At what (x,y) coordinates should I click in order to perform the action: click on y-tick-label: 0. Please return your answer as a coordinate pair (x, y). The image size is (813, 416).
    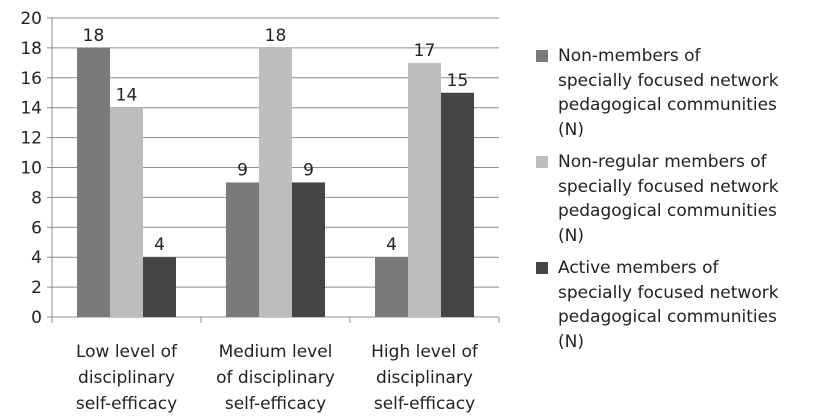
    Looking at the image, I should click on (36, 318).